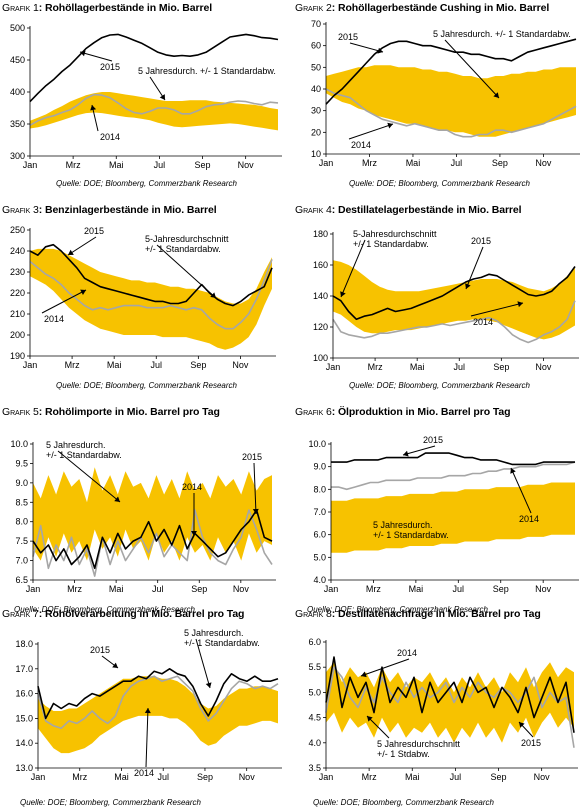 Image resolution: width=586 pixels, height=809 pixels. I want to click on y-tick-label: 350, so click(17, 124).